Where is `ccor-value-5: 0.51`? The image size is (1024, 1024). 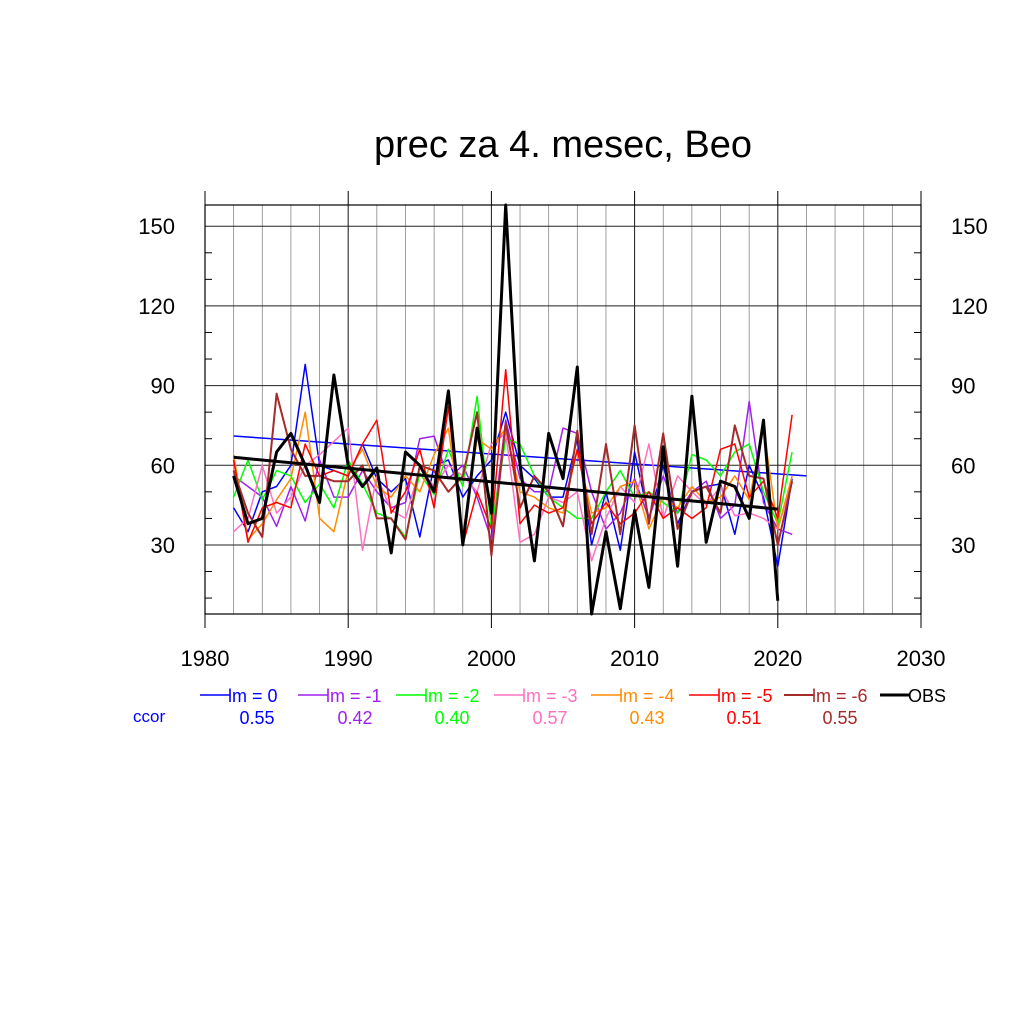 ccor-value-5: 0.51 is located at coordinates (743, 718).